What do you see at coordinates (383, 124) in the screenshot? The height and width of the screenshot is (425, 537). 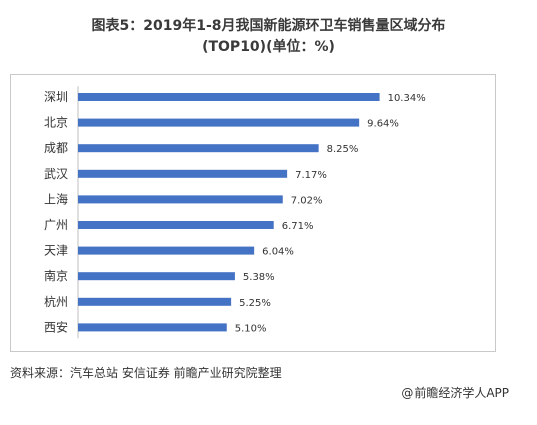 I see `data-label: 9.64%` at bounding box center [383, 124].